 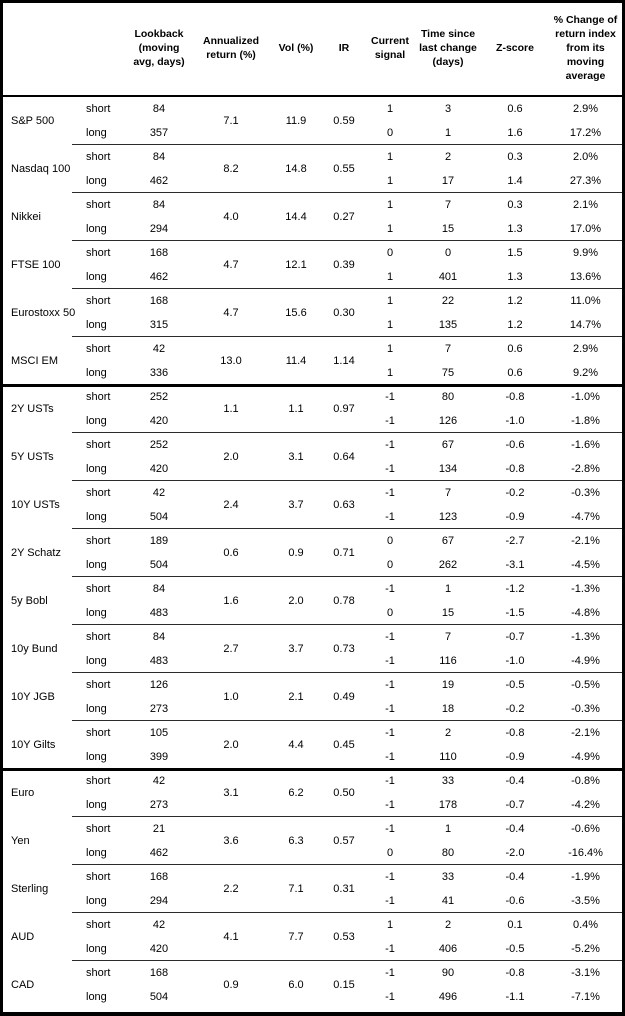 What do you see at coordinates (390, 541) in the screenshot?
I see `signal-value-short: 0` at bounding box center [390, 541].